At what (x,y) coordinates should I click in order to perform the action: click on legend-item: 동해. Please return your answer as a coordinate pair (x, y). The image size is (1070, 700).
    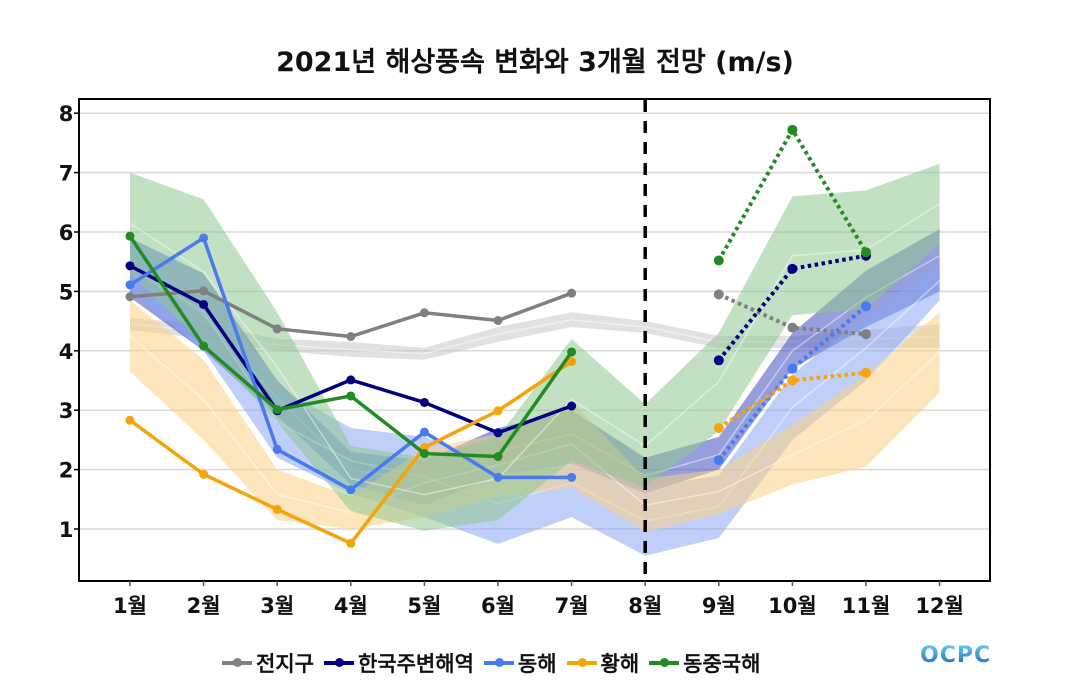
    Looking at the image, I should click on (520, 663).